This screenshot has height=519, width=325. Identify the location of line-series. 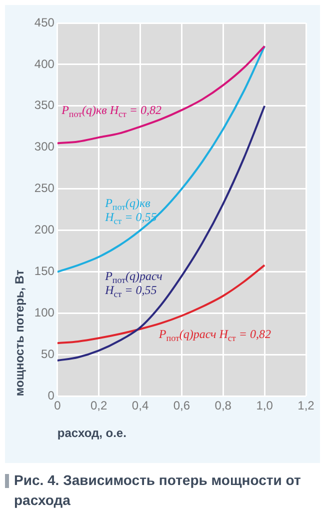
(161, 94).